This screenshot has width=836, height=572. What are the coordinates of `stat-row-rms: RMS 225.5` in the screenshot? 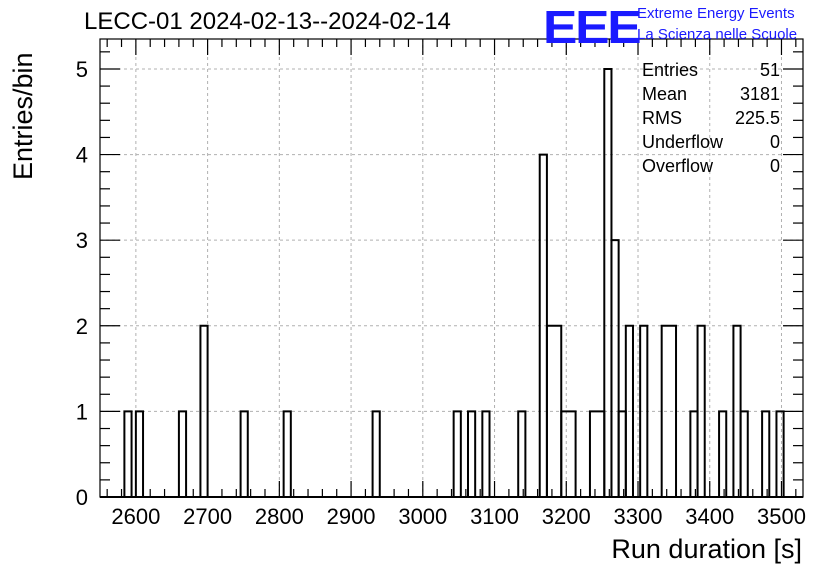 It's located at (711, 118).